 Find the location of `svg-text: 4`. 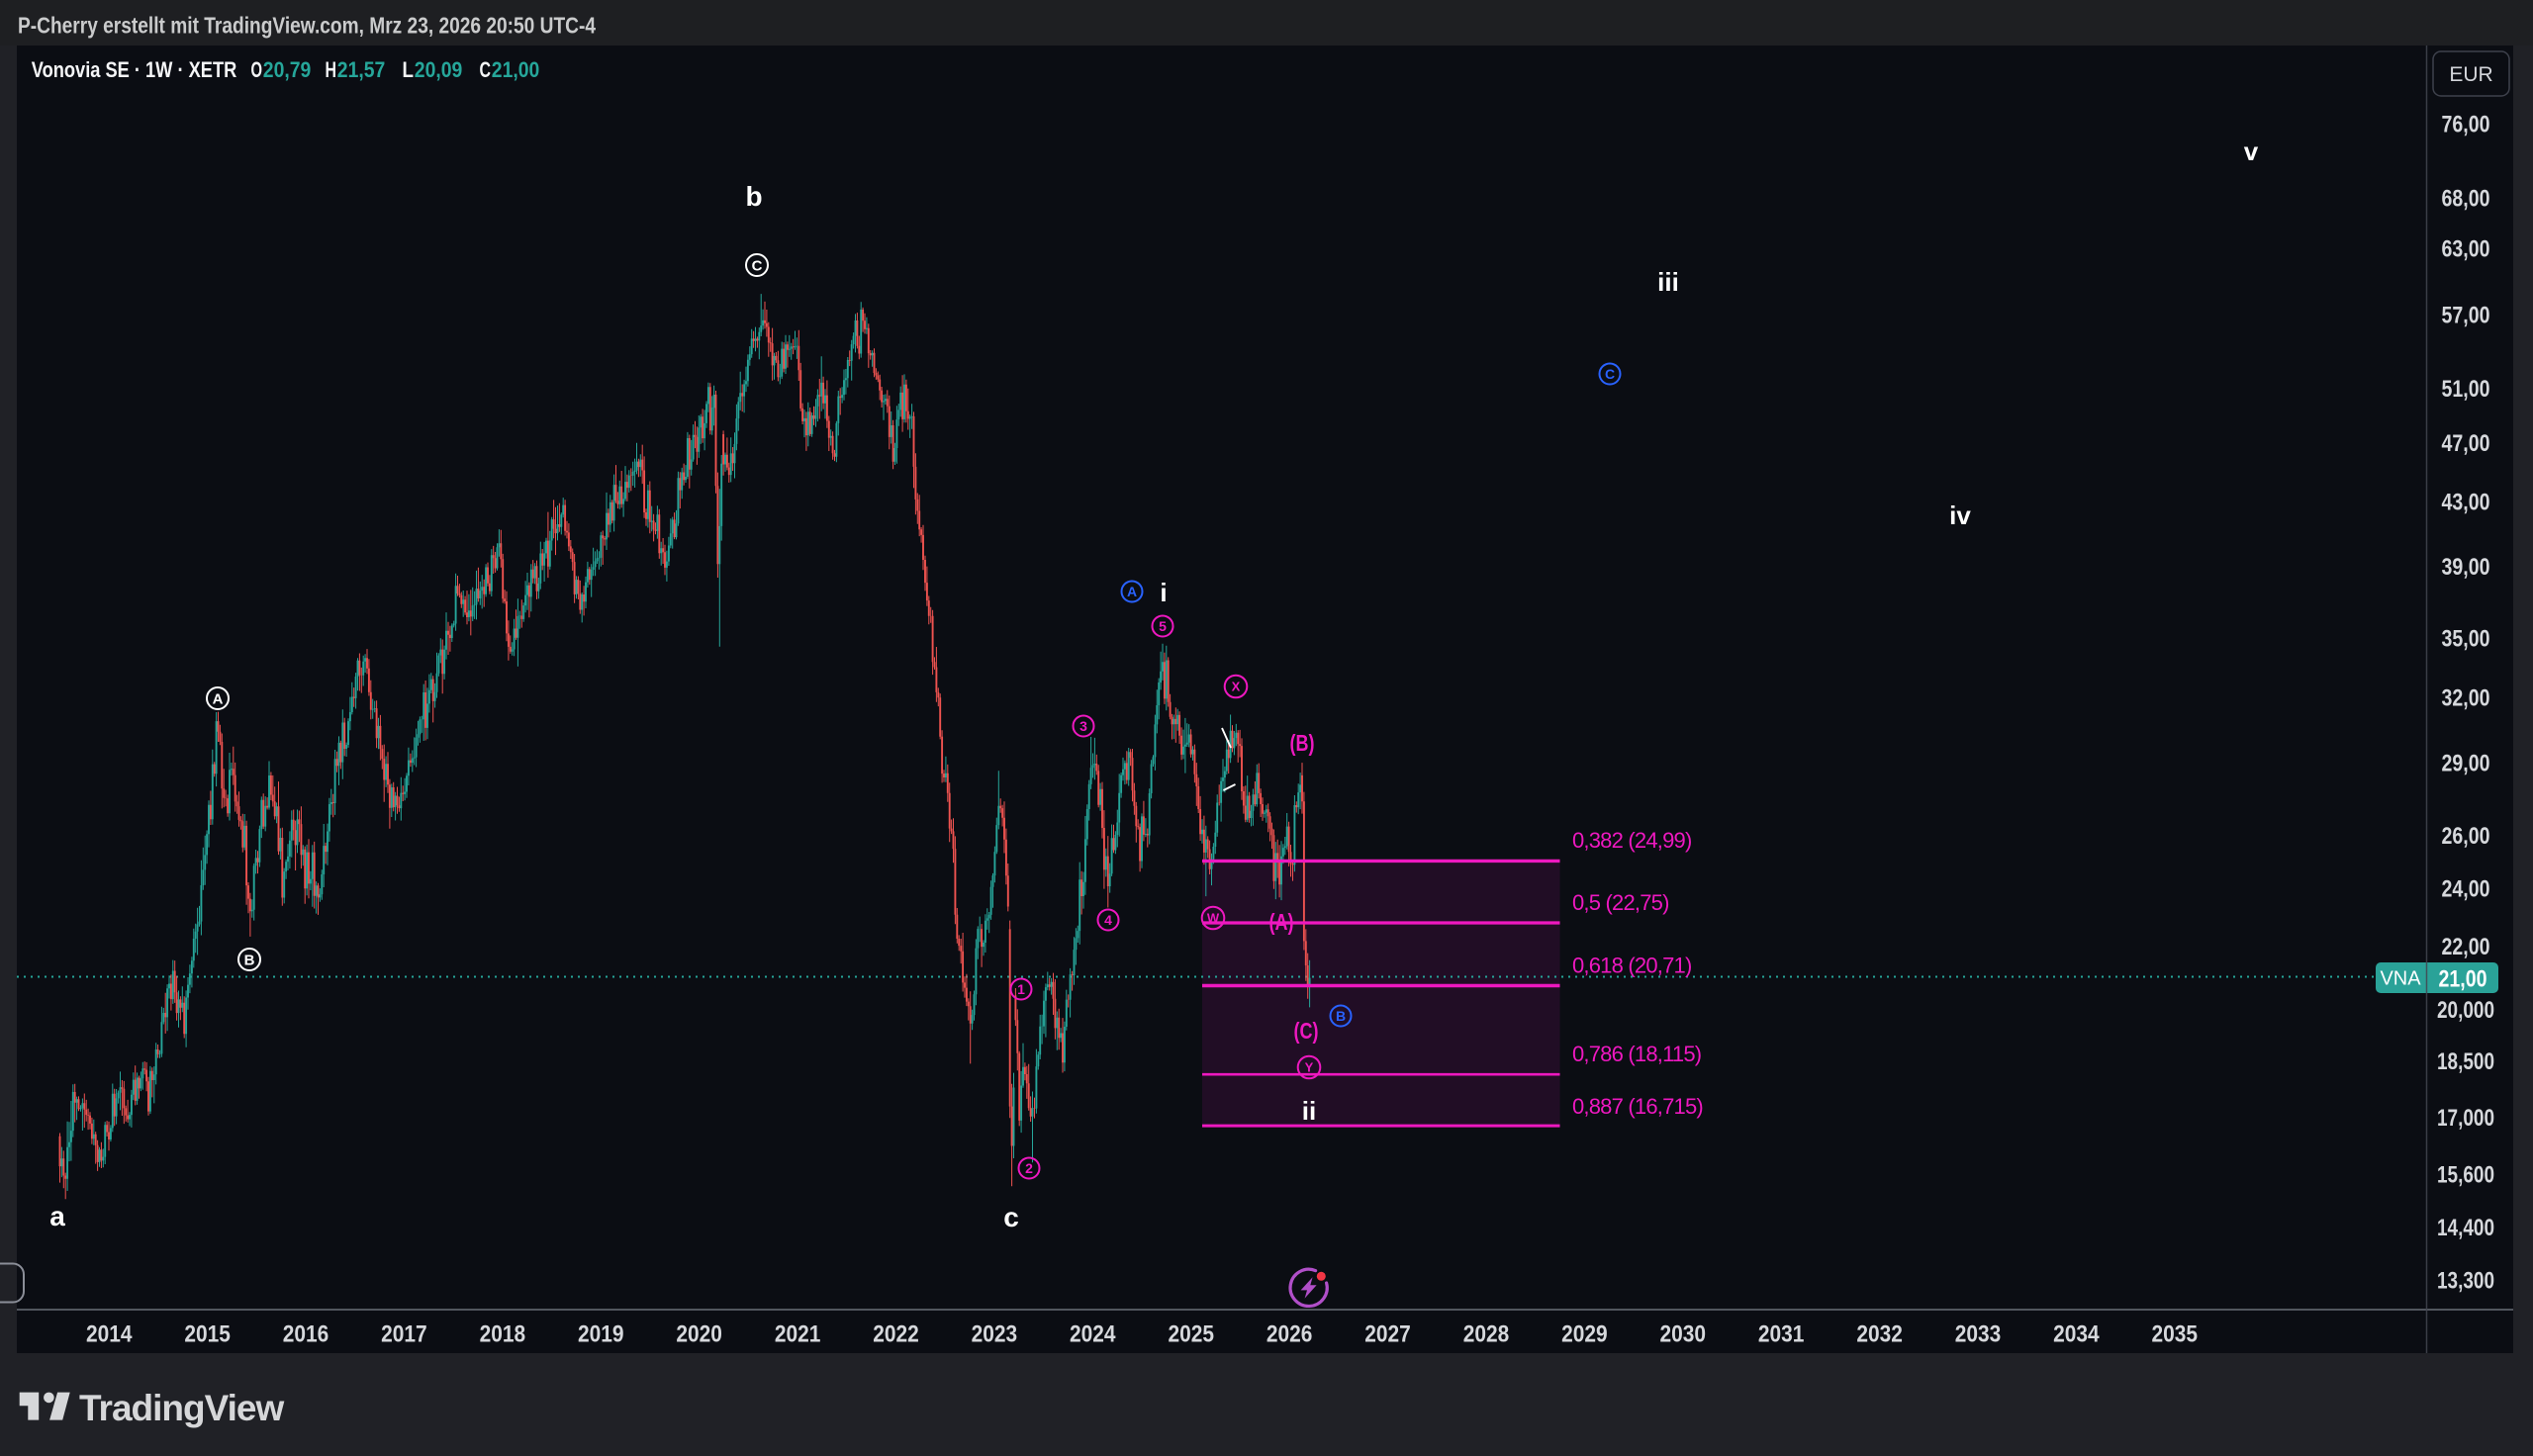

svg-text: 4 is located at coordinates (1108, 920).